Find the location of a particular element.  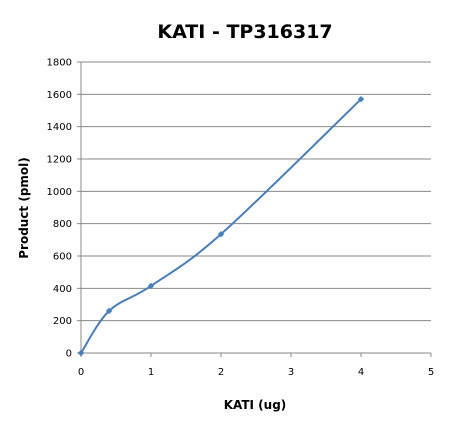

y-tick-label: 1000 is located at coordinates (59, 192).